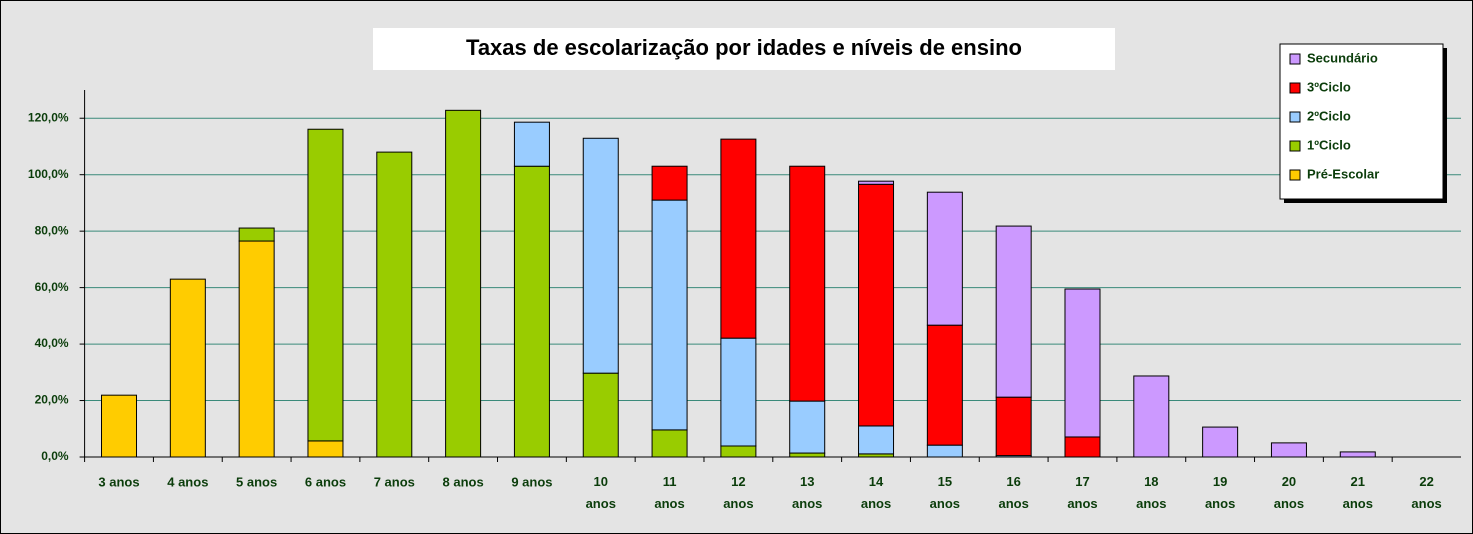  What do you see at coordinates (601, 492) in the screenshot?
I see `x-tick-label: 10 anos` at bounding box center [601, 492].